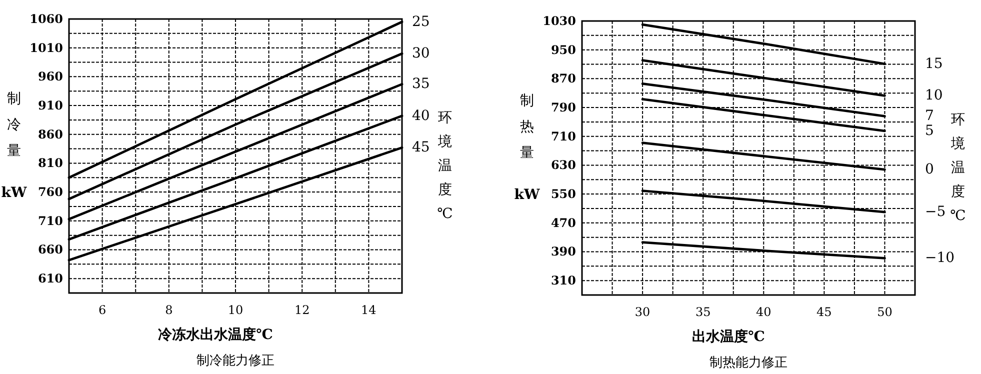  What do you see at coordinates (563, 223) in the screenshot?
I see `y-tick-label: 470` at bounding box center [563, 223].